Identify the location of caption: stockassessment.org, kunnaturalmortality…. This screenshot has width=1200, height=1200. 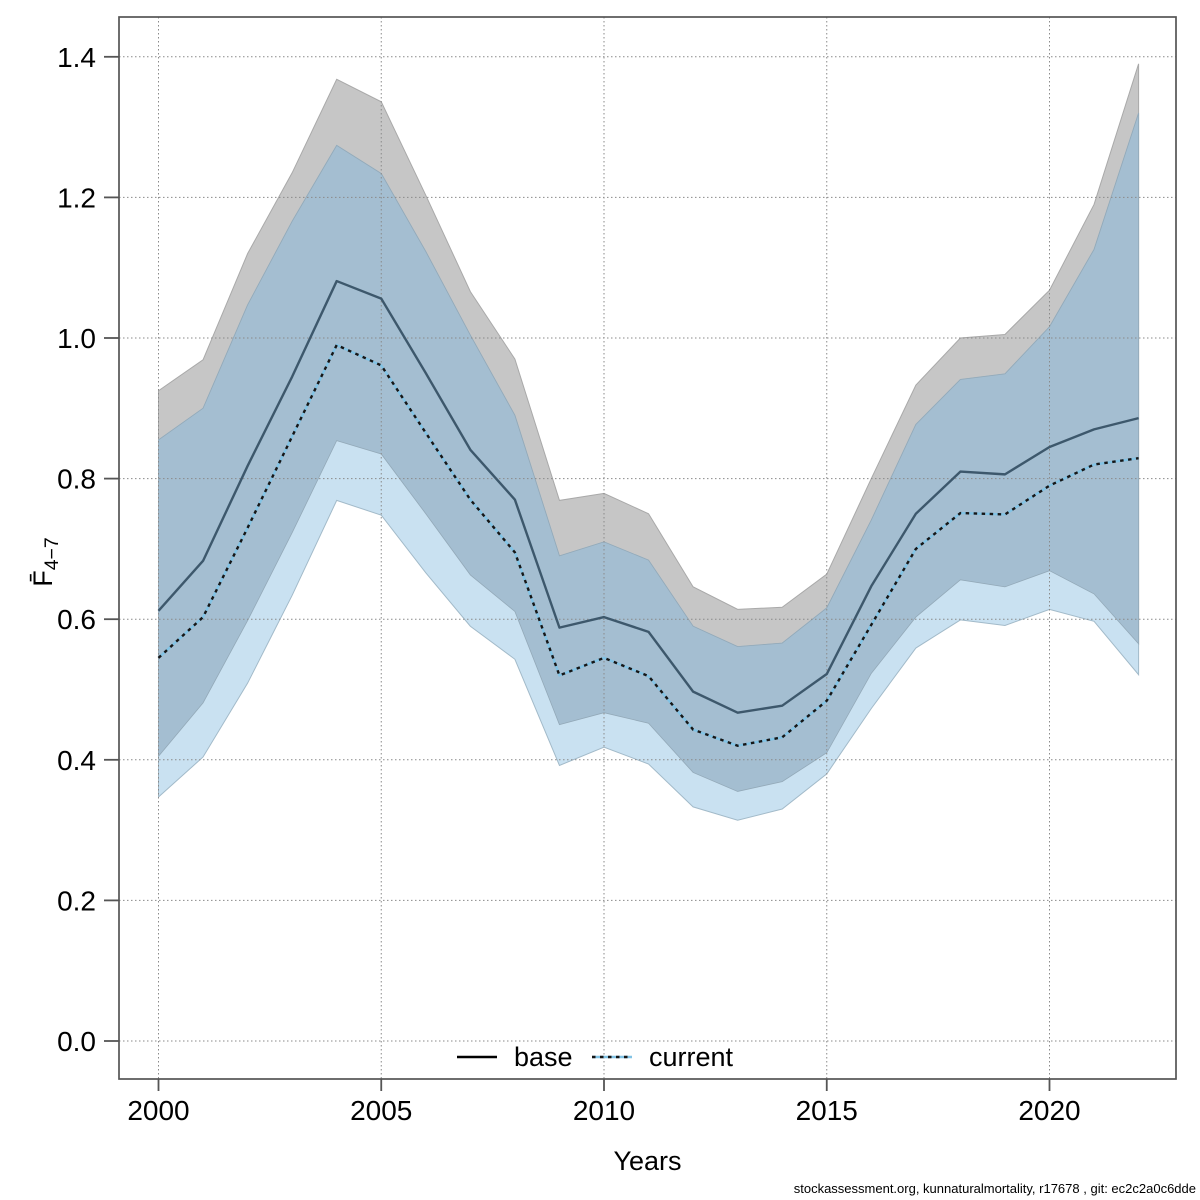
(994, 1188).